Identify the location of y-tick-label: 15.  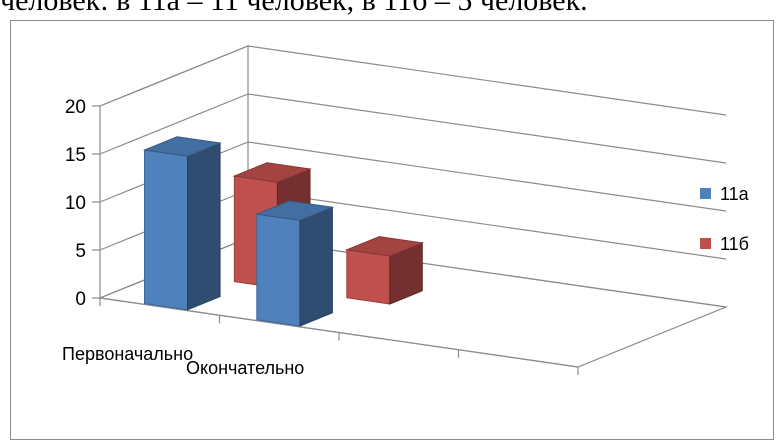
(75, 155).